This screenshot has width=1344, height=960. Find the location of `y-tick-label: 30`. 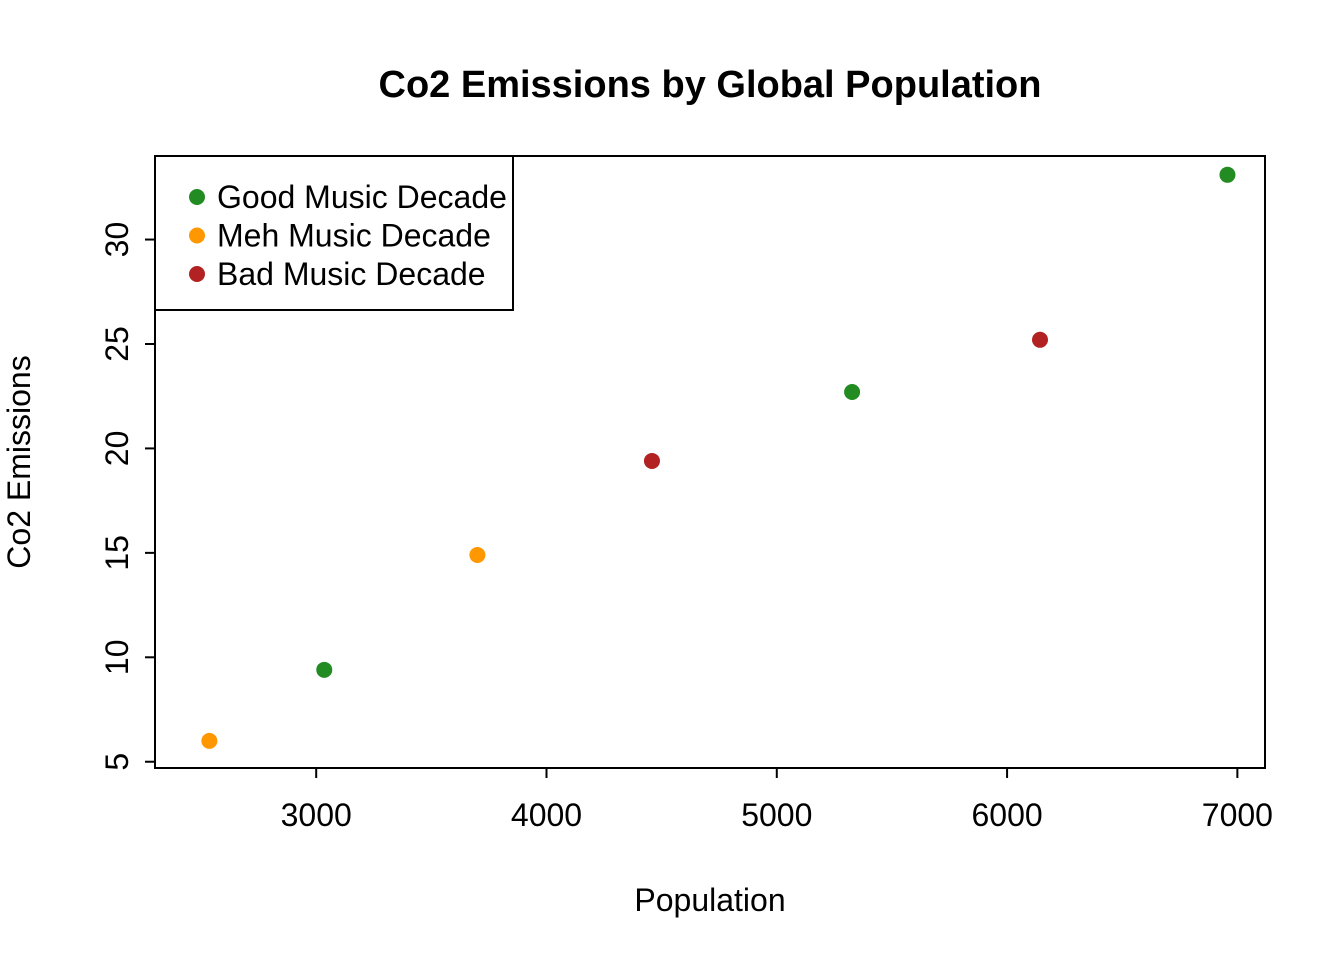

y-tick-label: 30 is located at coordinates (117, 240).